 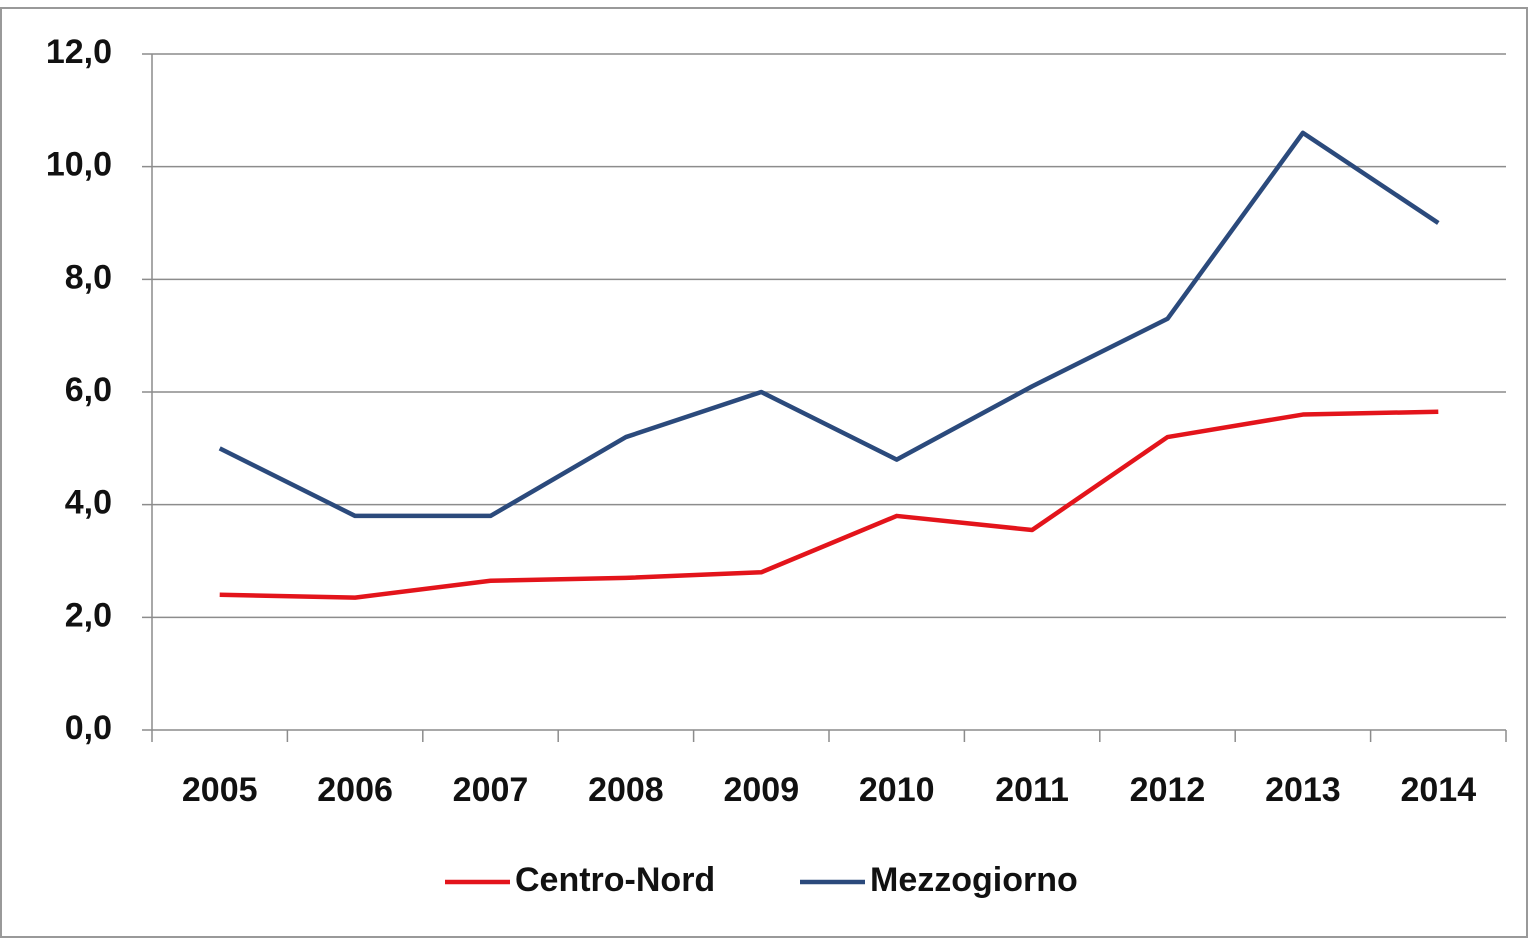 What do you see at coordinates (355, 790) in the screenshot?
I see `x-tick-label: 2006` at bounding box center [355, 790].